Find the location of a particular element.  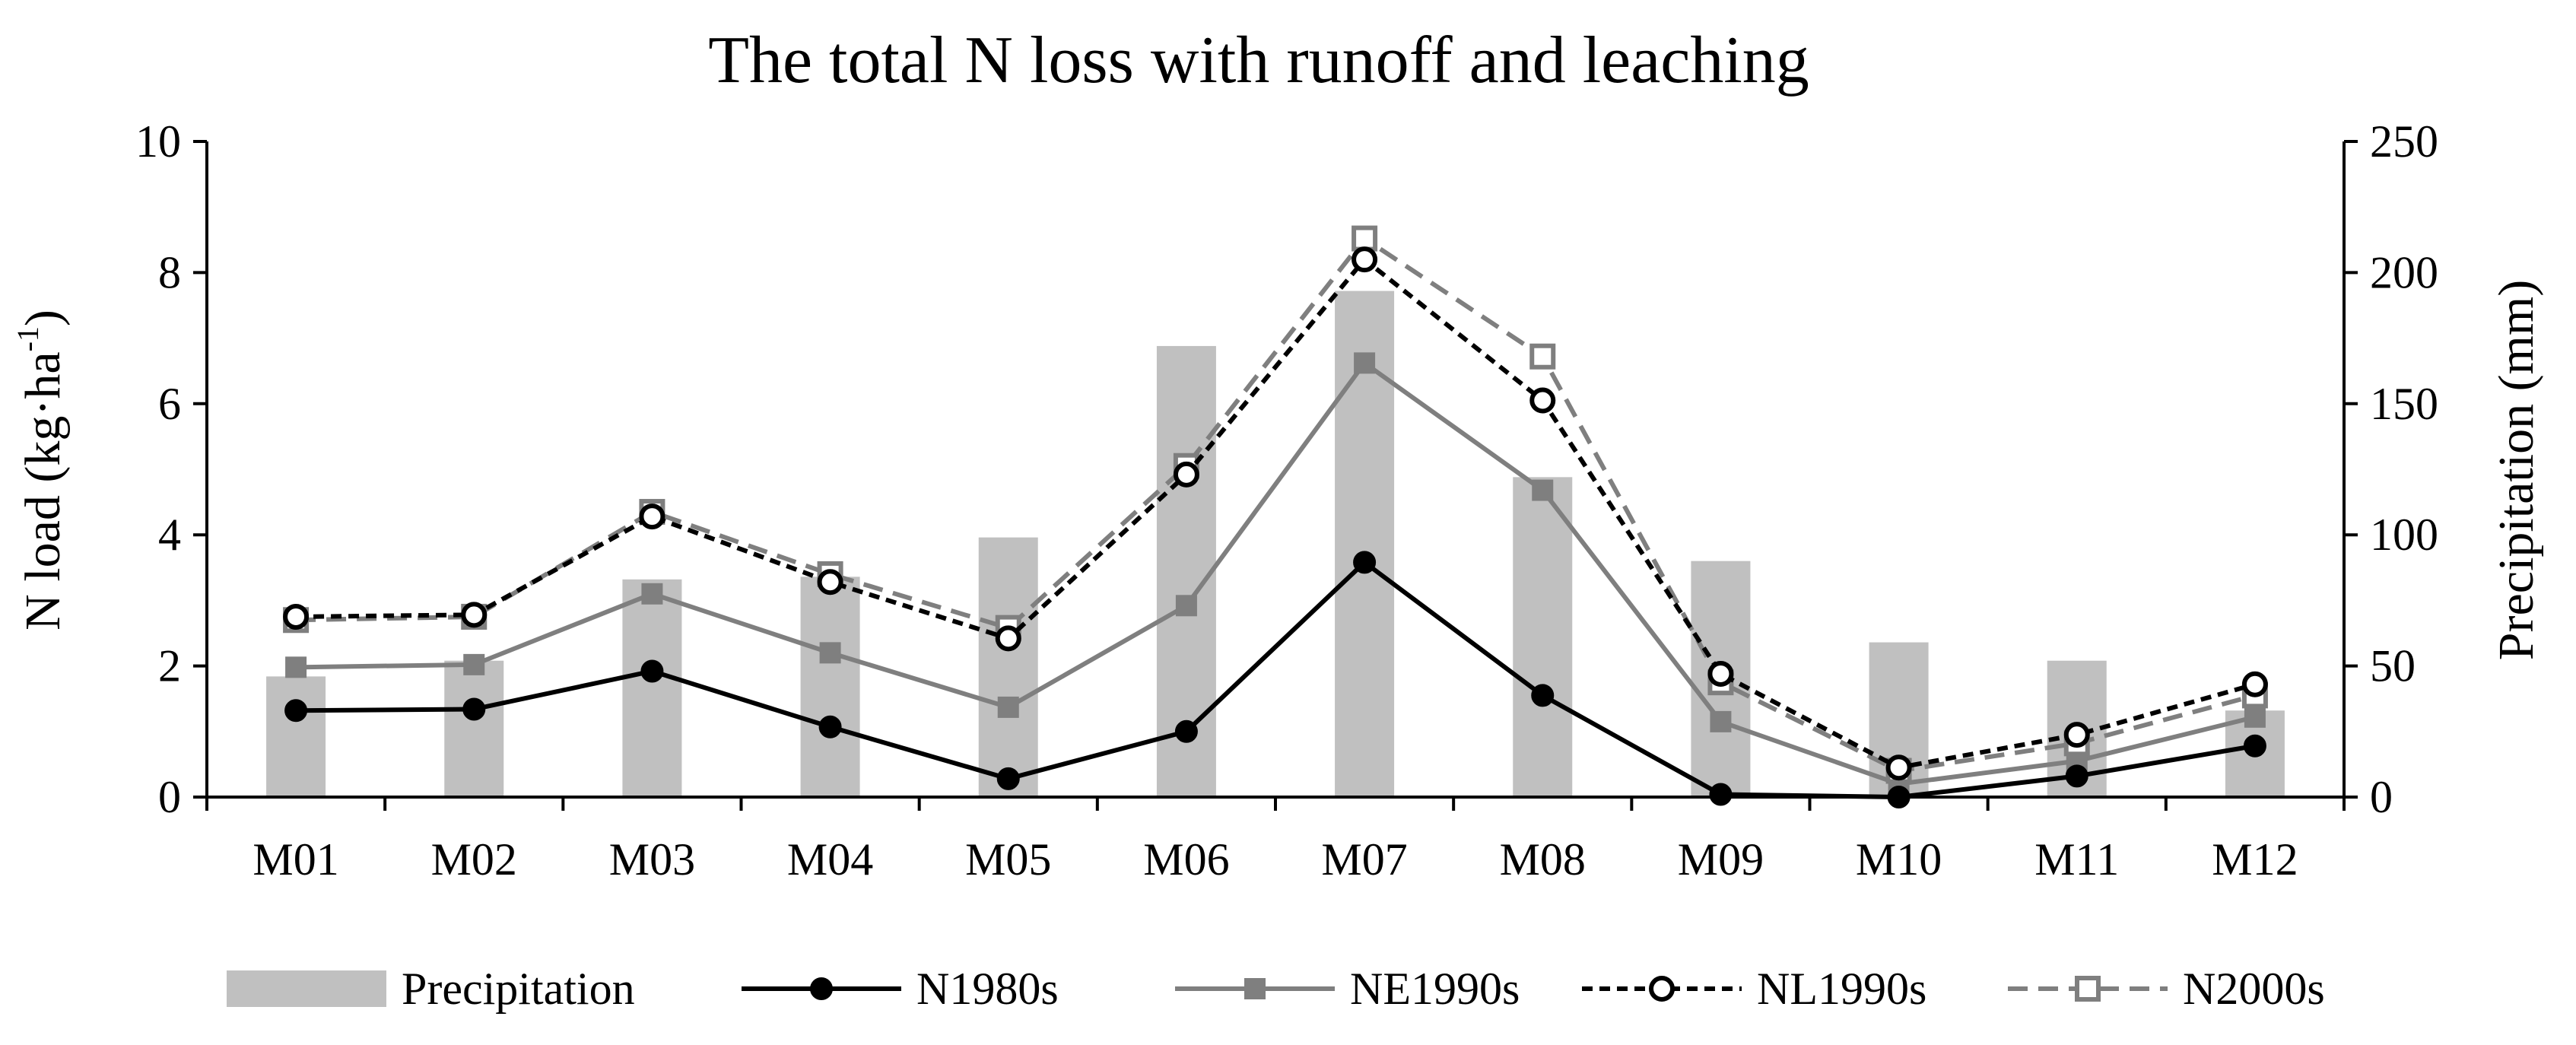

y-right-tick-label: 150 is located at coordinates (2404, 404).